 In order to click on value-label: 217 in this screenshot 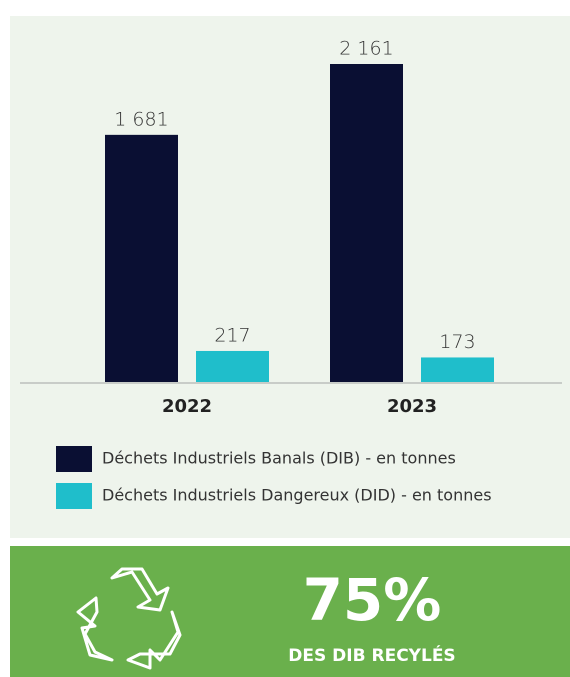, I will do `click(232, 335)`.